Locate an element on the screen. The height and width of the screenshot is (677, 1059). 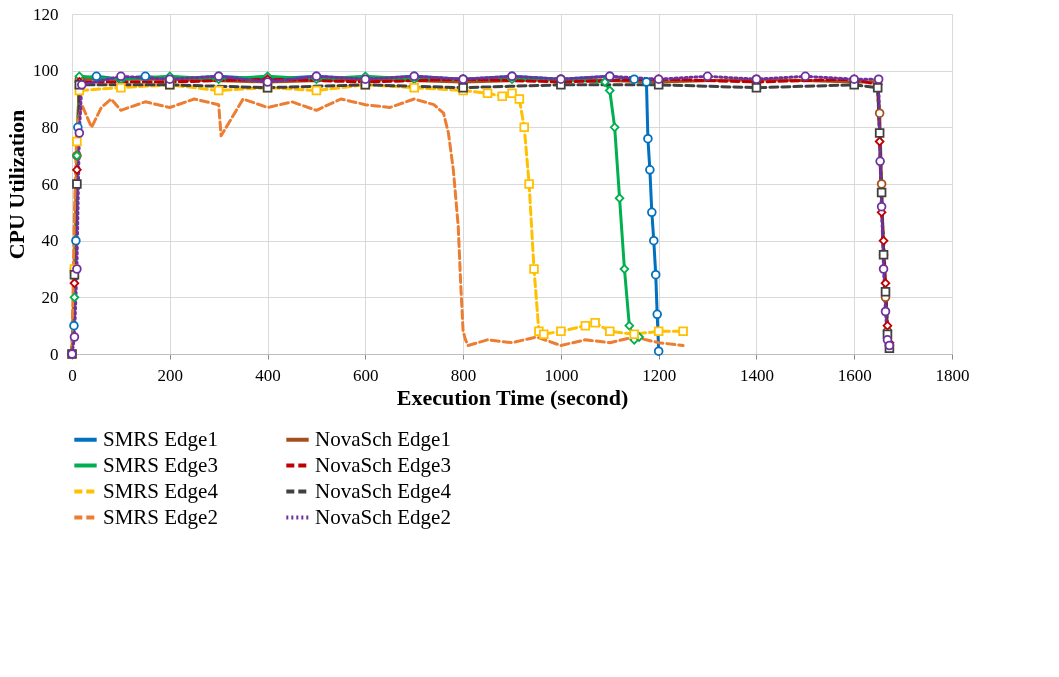
x-tick-label: 1000 is located at coordinates (561, 375).